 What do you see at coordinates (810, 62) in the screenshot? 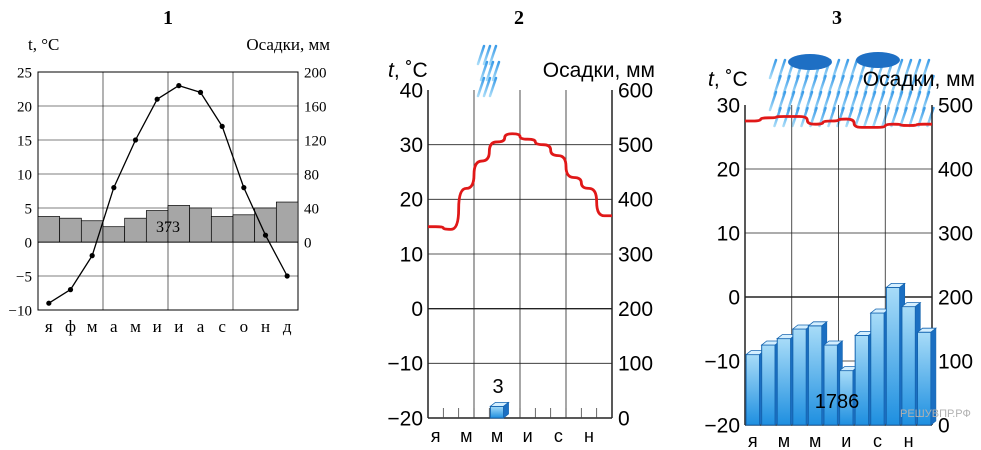
I see `cloud-shape` at bounding box center [810, 62].